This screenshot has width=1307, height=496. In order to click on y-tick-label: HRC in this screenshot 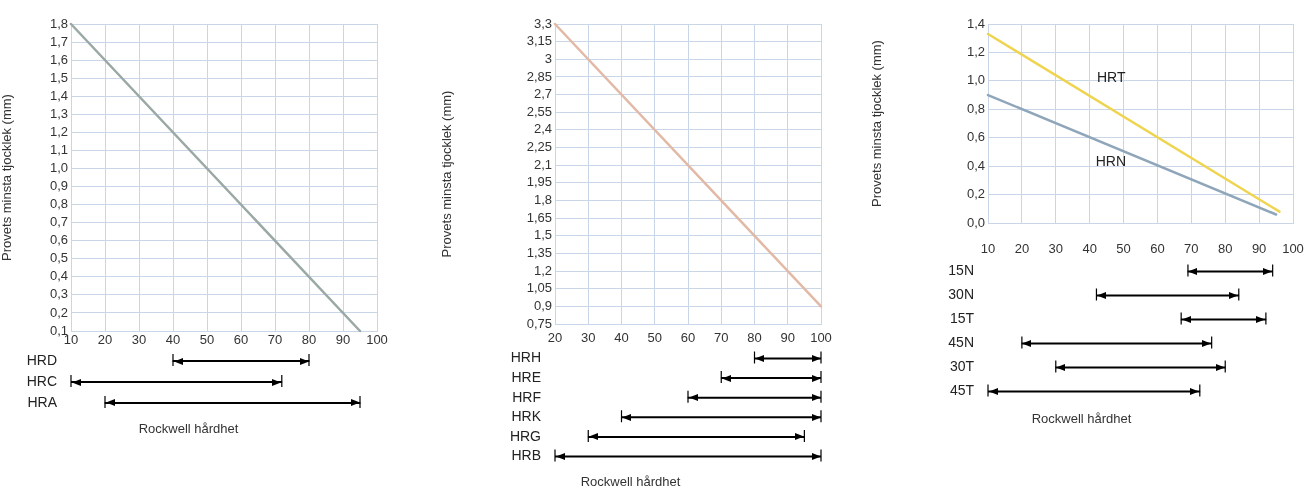, I will do `click(41, 380)`.